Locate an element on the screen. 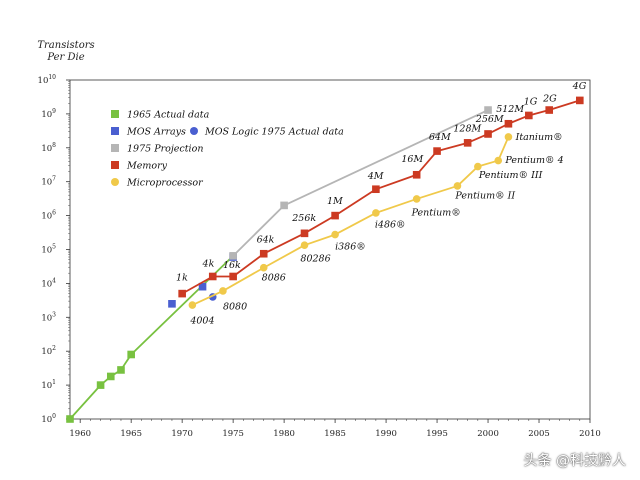 This screenshot has height=480, width=640. y-tick-label: 10² is located at coordinates (48, 351).